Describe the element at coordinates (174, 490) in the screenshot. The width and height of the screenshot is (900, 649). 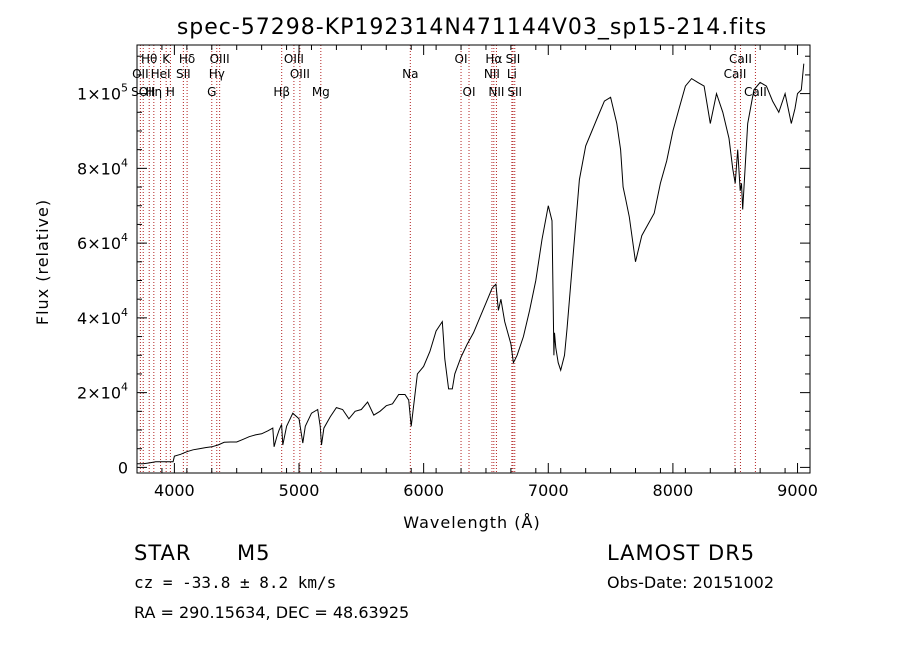
I see `x-tick-label: 4000` at that location.